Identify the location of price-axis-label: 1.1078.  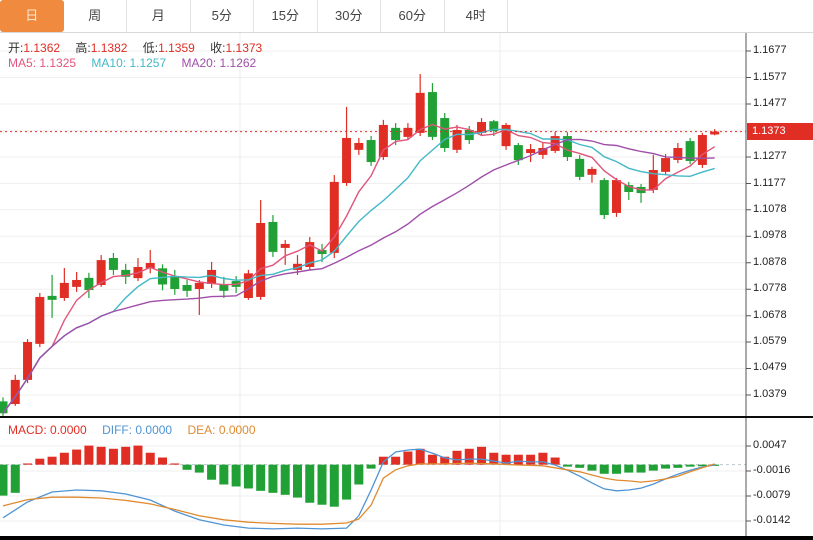
(770, 208).